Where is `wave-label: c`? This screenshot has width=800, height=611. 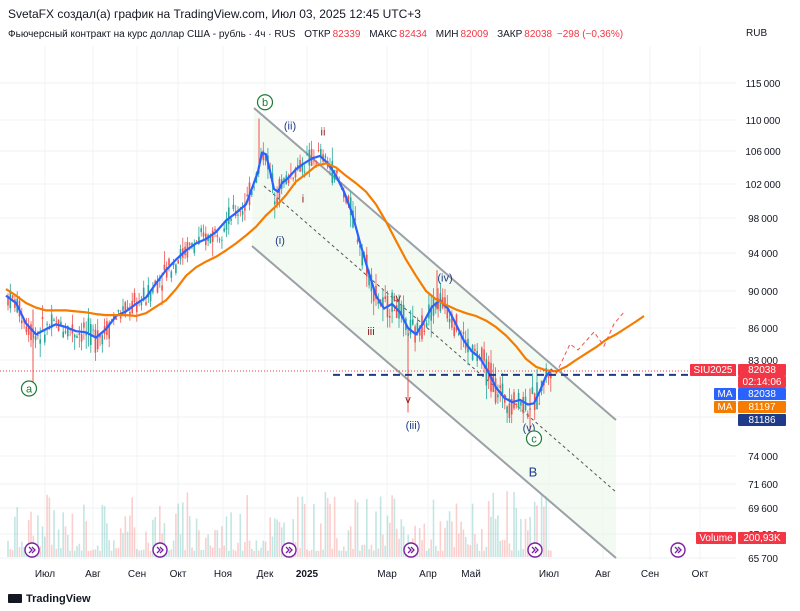 wave-label: c is located at coordinates (534, 439).